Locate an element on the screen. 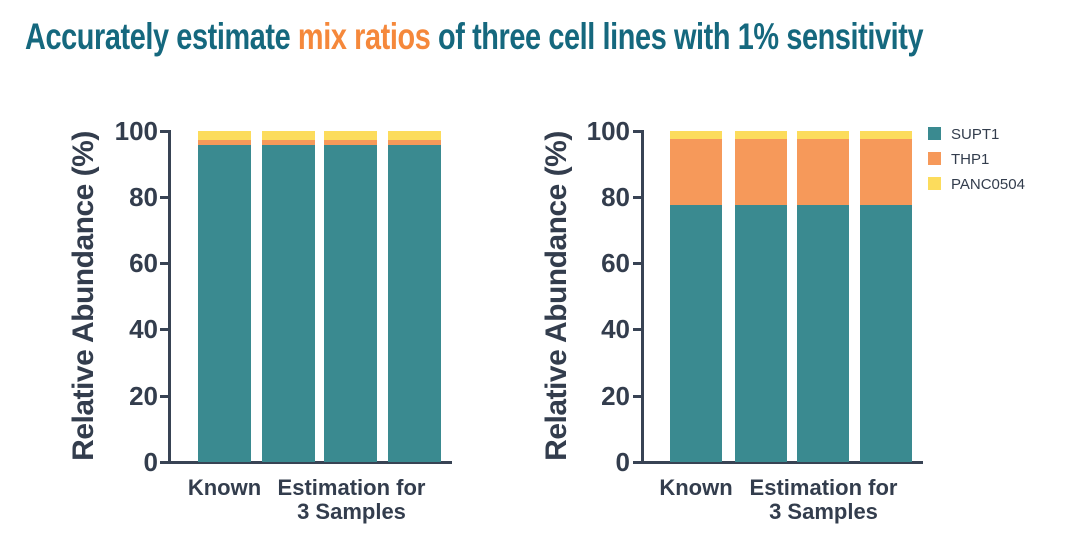 The width and height of the screenshot is (1080, 535). title-text-teal-1: Accurately estimate is located at coordinates (161, 36).